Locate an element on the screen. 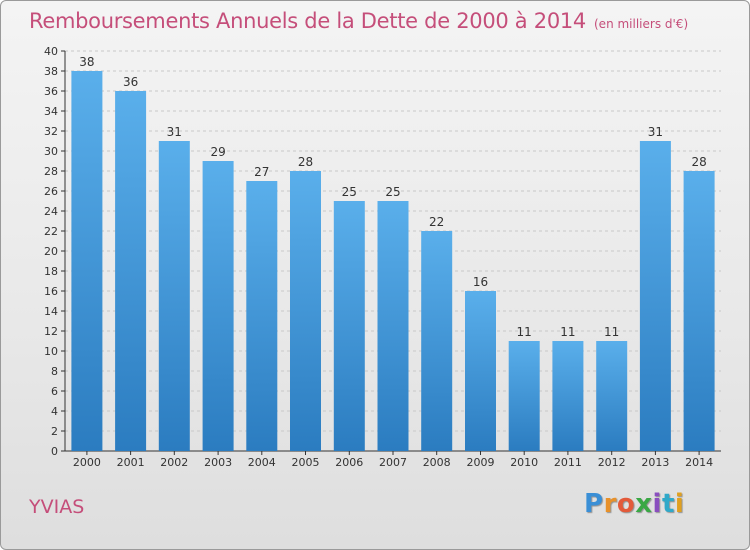 This screenshot has width=750, height=550. x-tick-label: 2008 is located at coordinates (437, 462).